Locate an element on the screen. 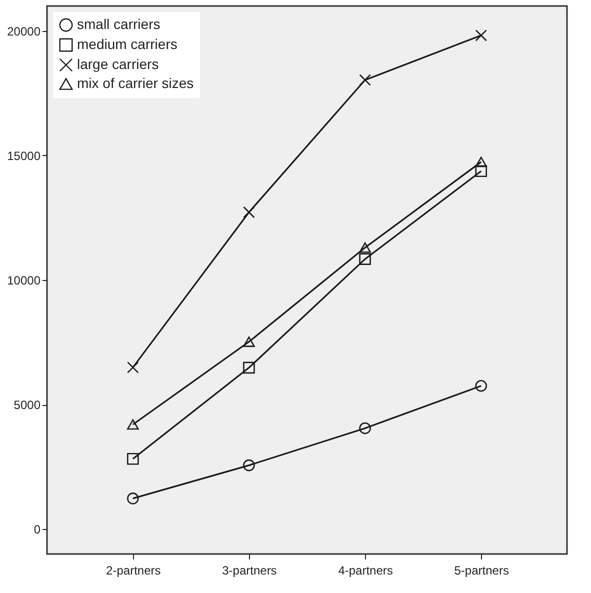  y-tick-label: 10000 is located at coordinates (24, 281).